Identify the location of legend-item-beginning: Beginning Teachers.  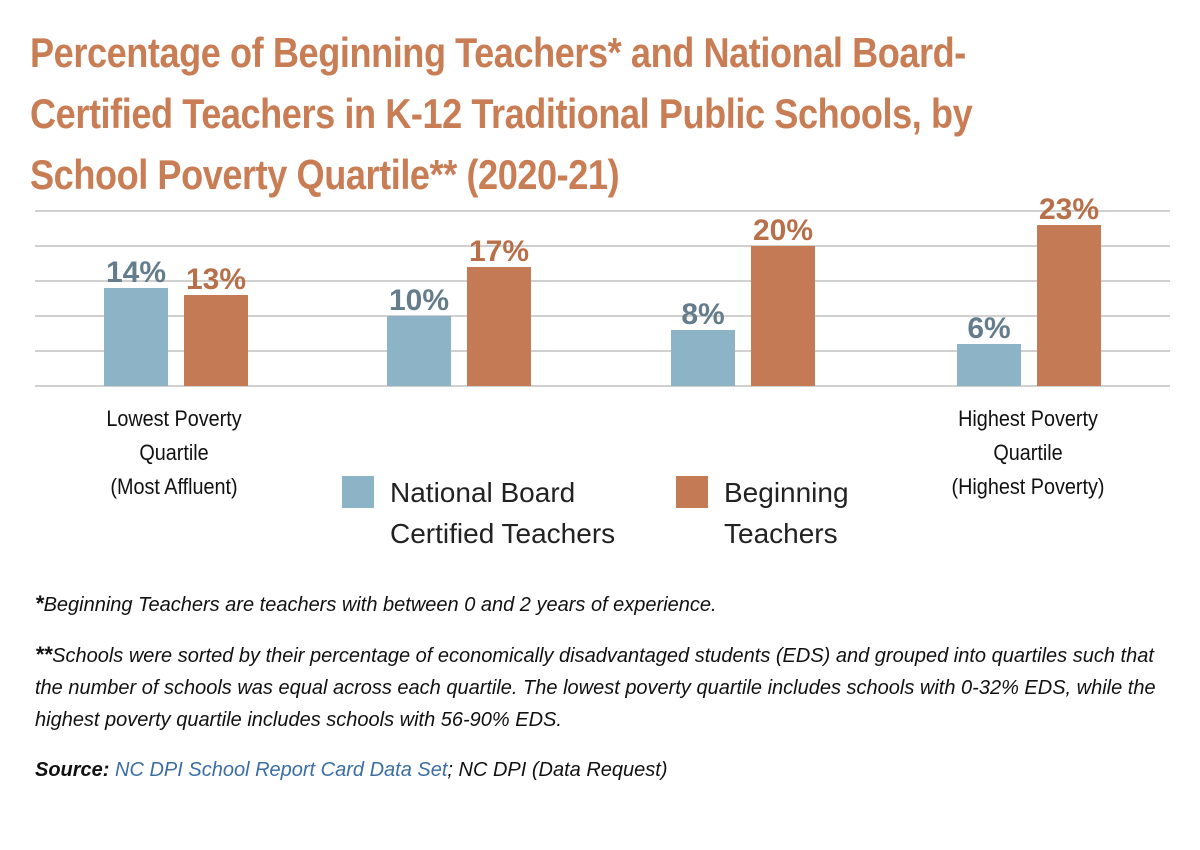
(830, 513).